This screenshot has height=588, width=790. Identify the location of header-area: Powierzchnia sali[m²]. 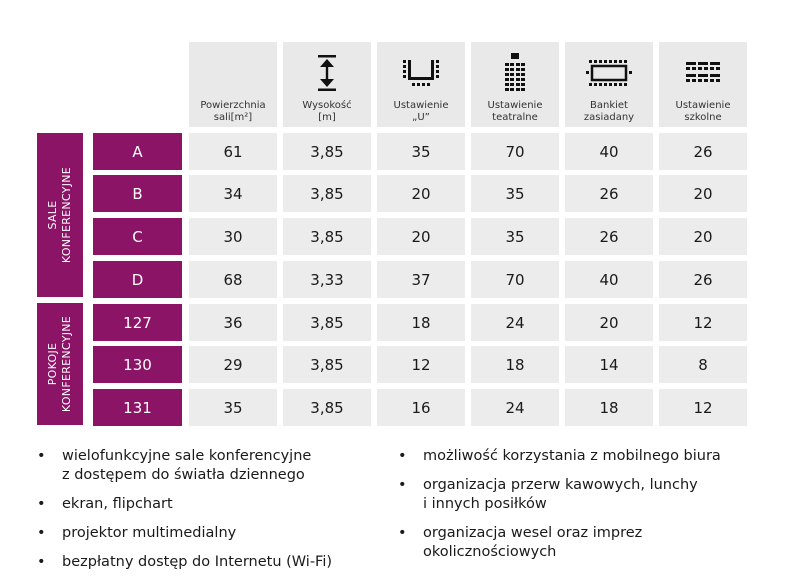
(233, 84).